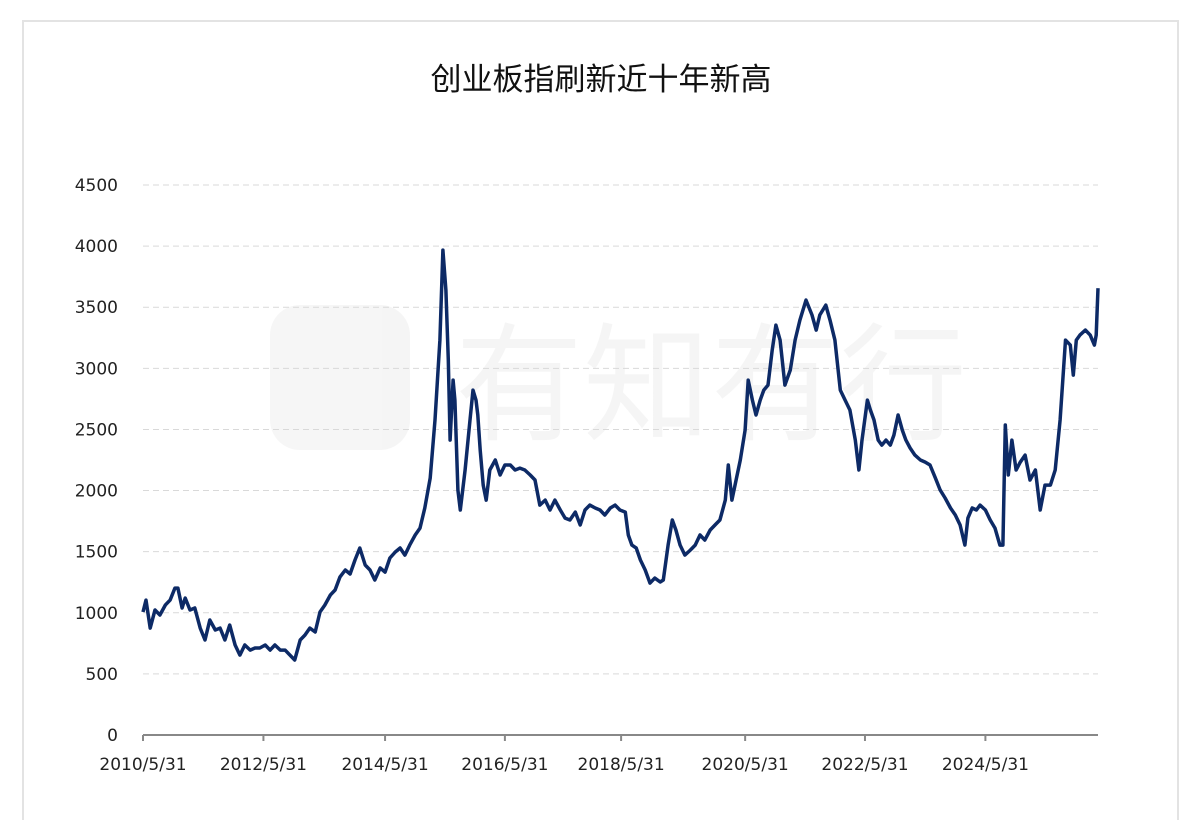 This screenshot has height=820, width=1202. Describe the element at coordinates (96, 308) in the screenshot. I see `y-tick-label: 3500` at that location.